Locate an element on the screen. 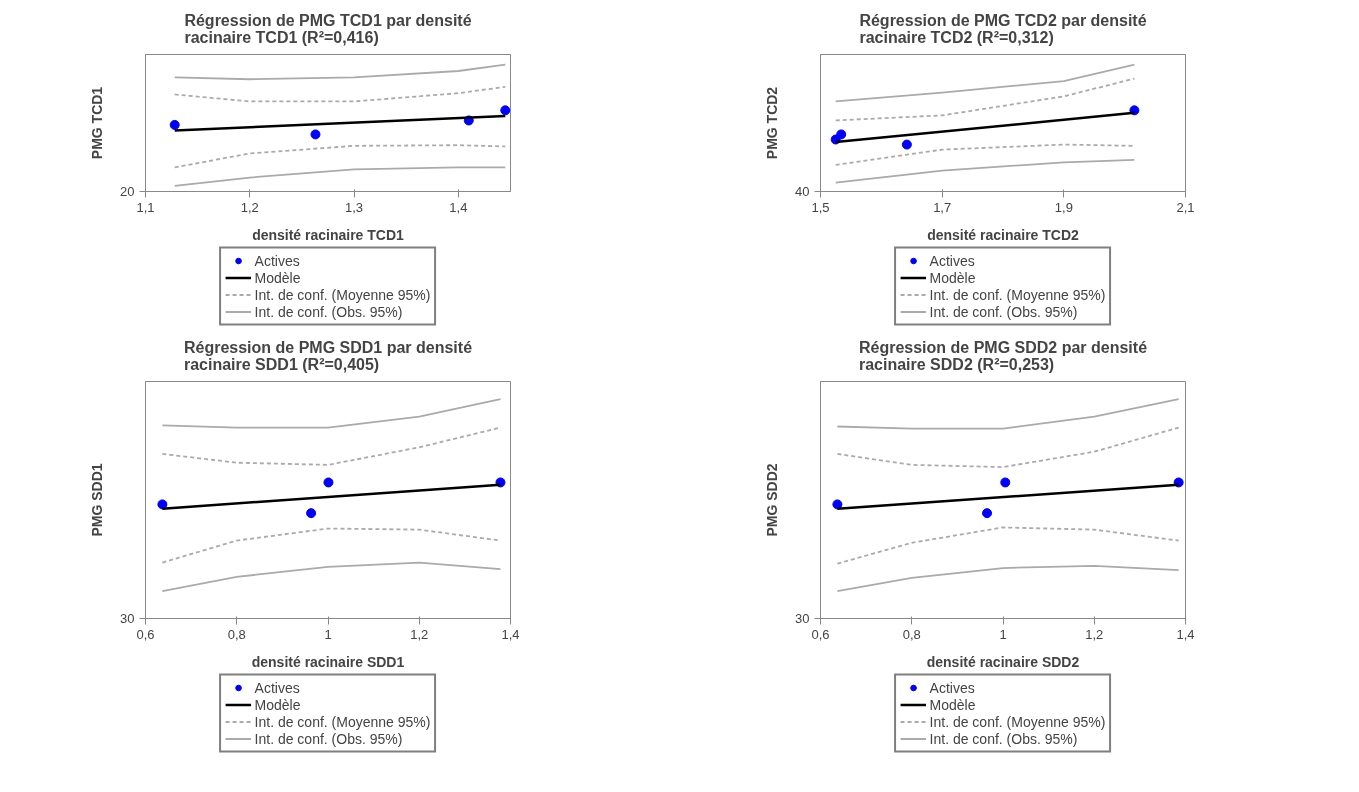 The width and height of the screenshot is (1359, 792). x-axis-title: densité racinaire SDD1 is located at coordinates (328, 661).